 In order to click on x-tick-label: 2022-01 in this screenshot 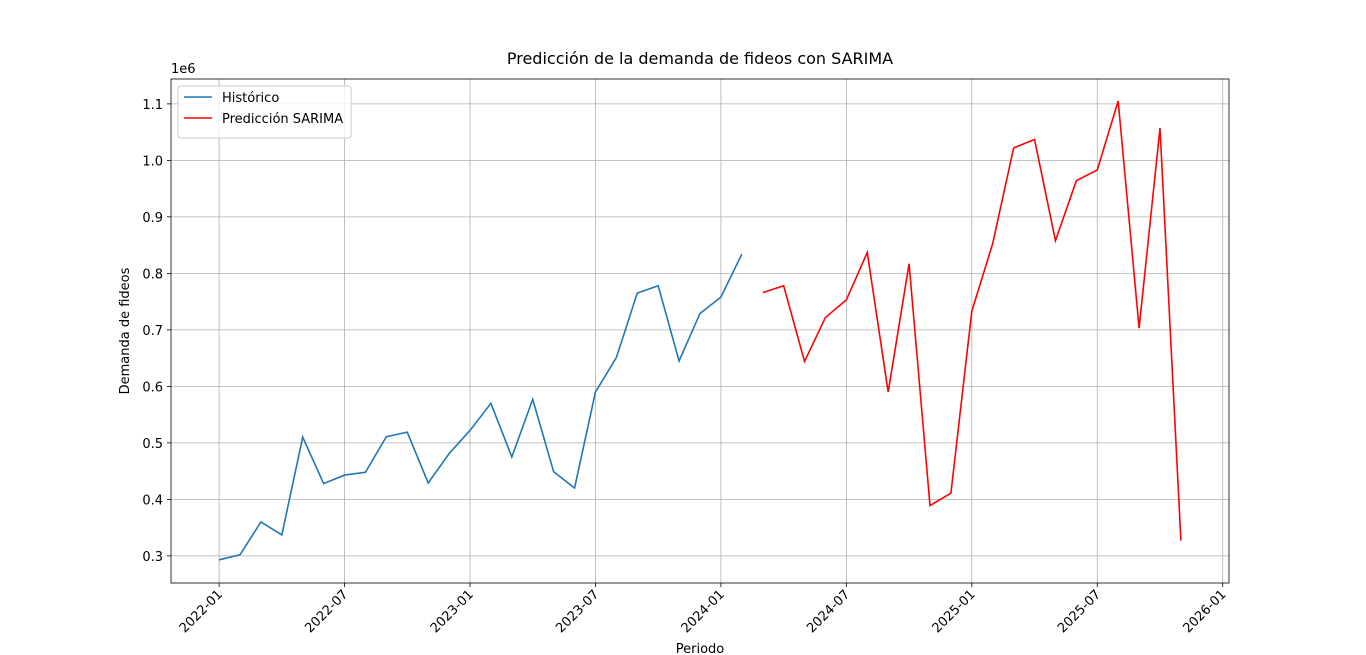, I will do `click(201, 611)`.